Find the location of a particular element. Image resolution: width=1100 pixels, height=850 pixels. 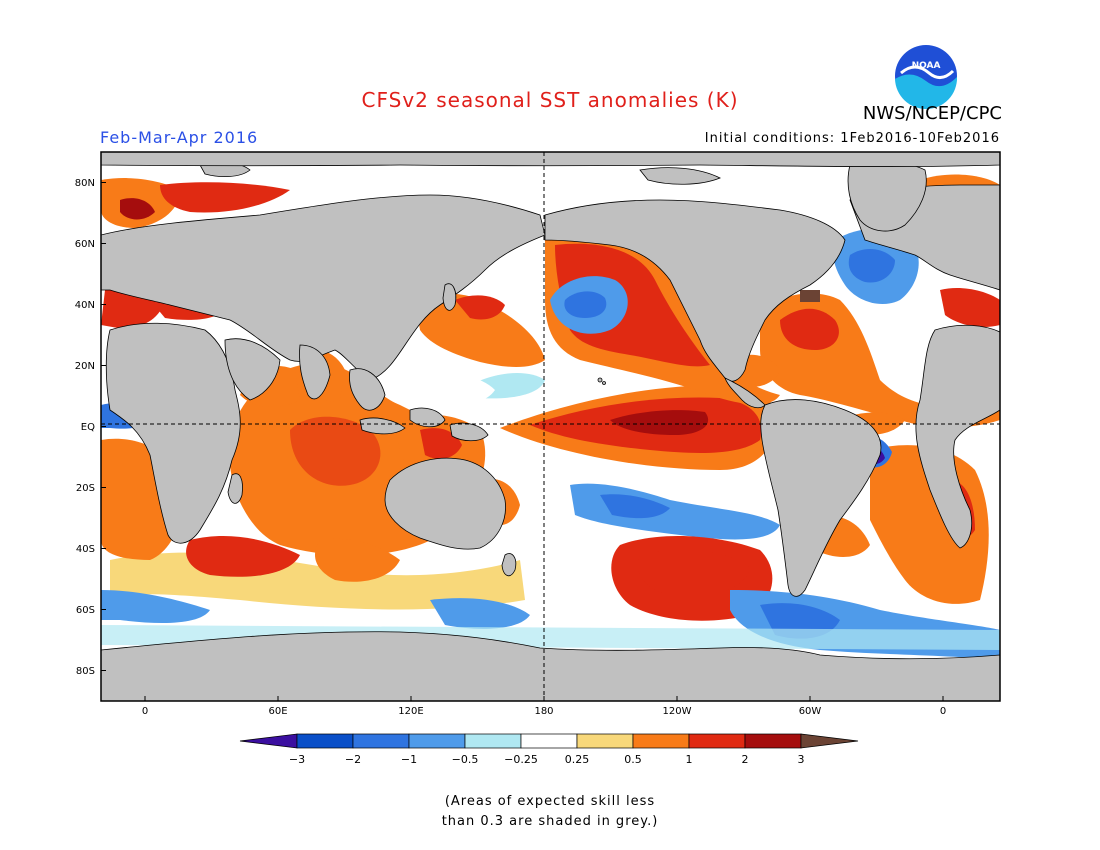

colorbar-tick-label: 0.5 is located at coordinates (633, 759).